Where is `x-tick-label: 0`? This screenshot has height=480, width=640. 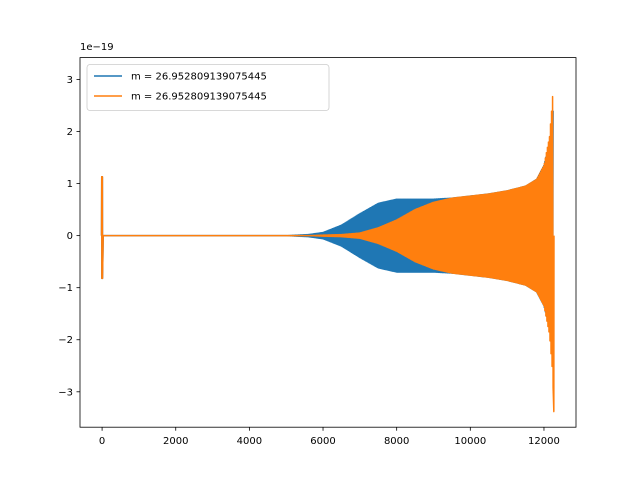
x-tick-label: 0 is located at coordinates (102, 441).